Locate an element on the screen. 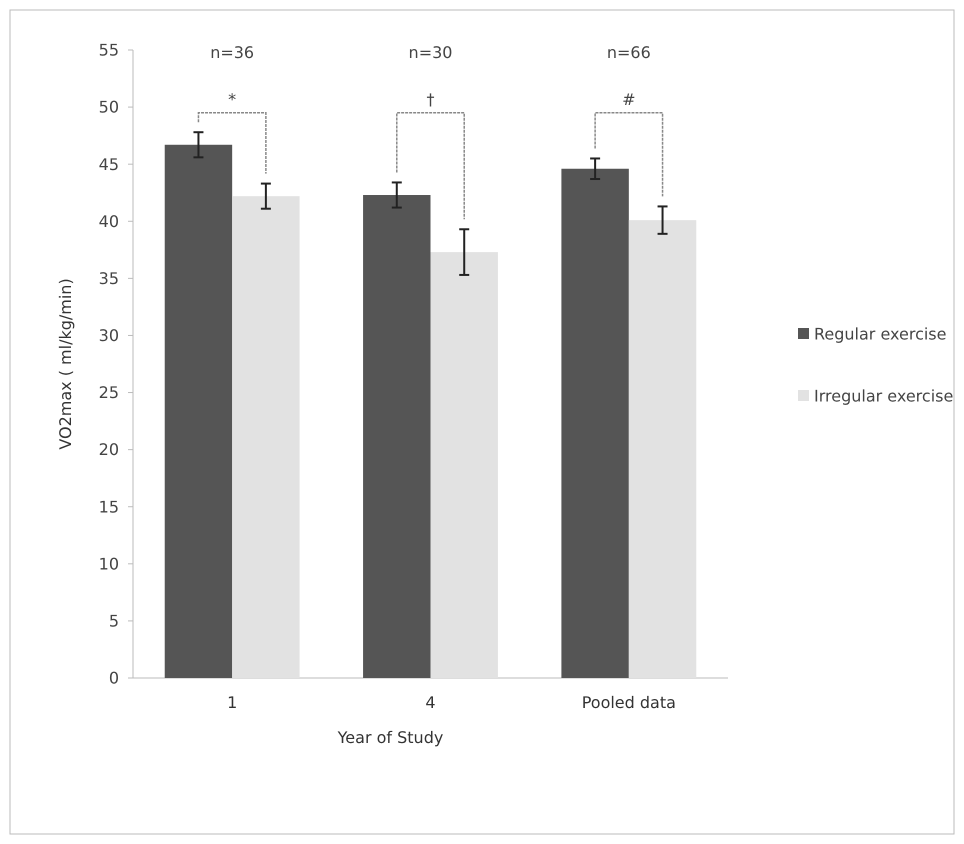 This screenshot has width=964, height=844. x-tick-label: 4 is located at coordinates (430, 702).